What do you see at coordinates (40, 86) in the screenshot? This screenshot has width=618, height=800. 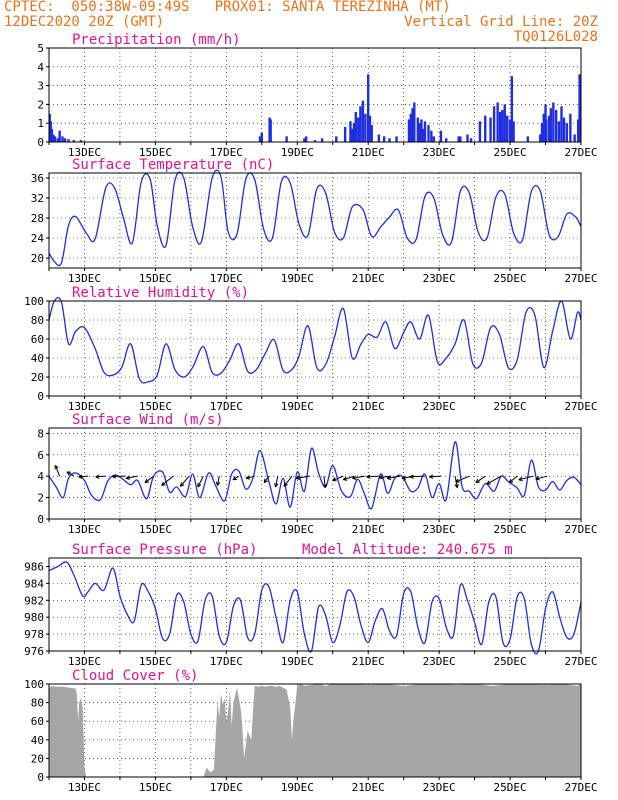 I see `y-tick-label: 3` at bounding box center [40, 86].